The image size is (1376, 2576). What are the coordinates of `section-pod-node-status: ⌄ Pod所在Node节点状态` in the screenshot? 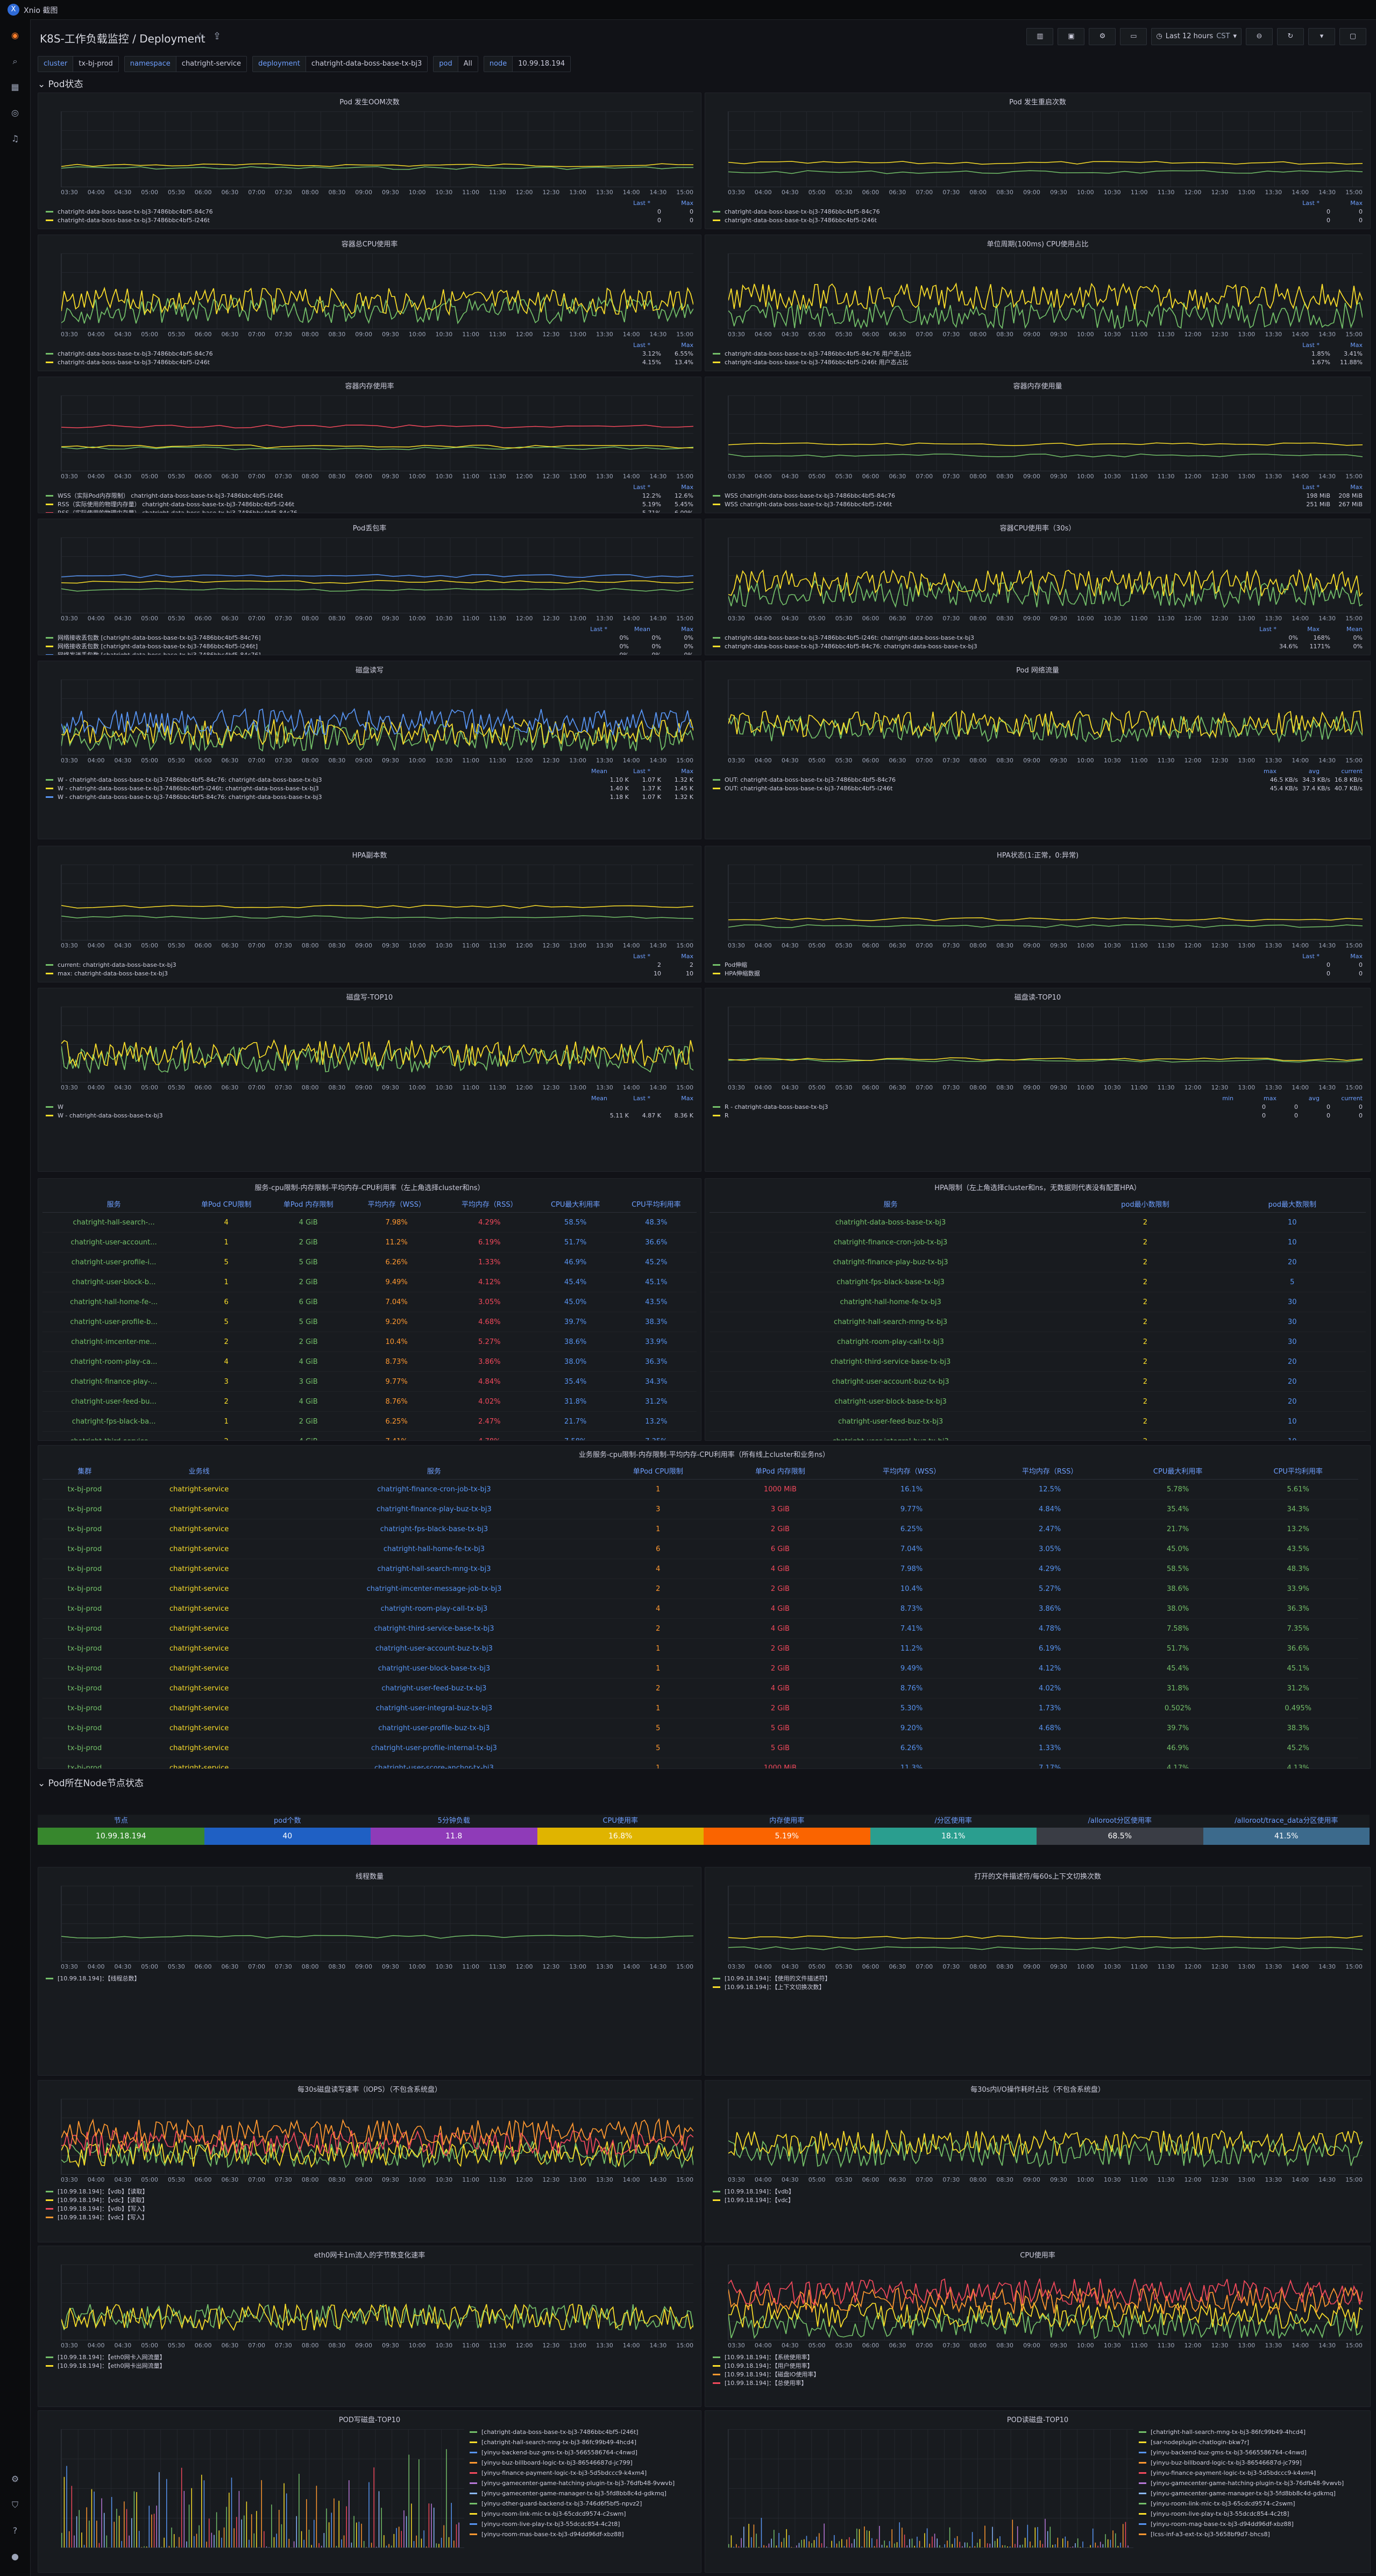 It's located at (91, 1782).